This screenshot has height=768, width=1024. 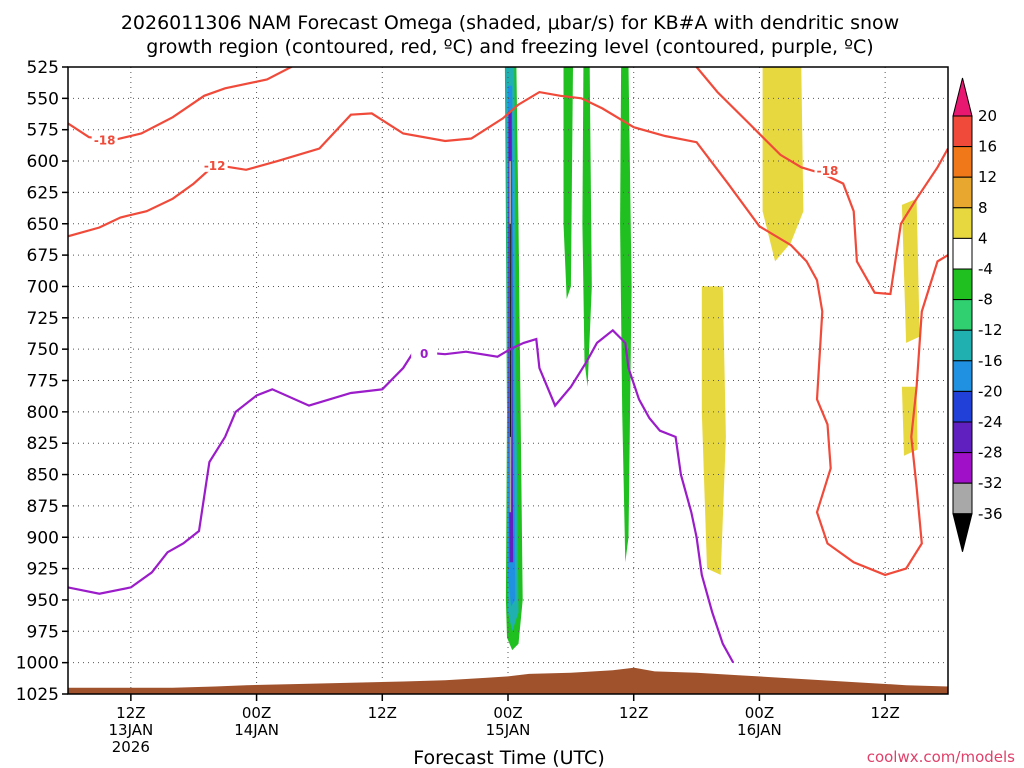 What do you see at coordinates (990, 330) in the screenshot?
I see `colorbar-label: -12` at bounding box center [990, 330].